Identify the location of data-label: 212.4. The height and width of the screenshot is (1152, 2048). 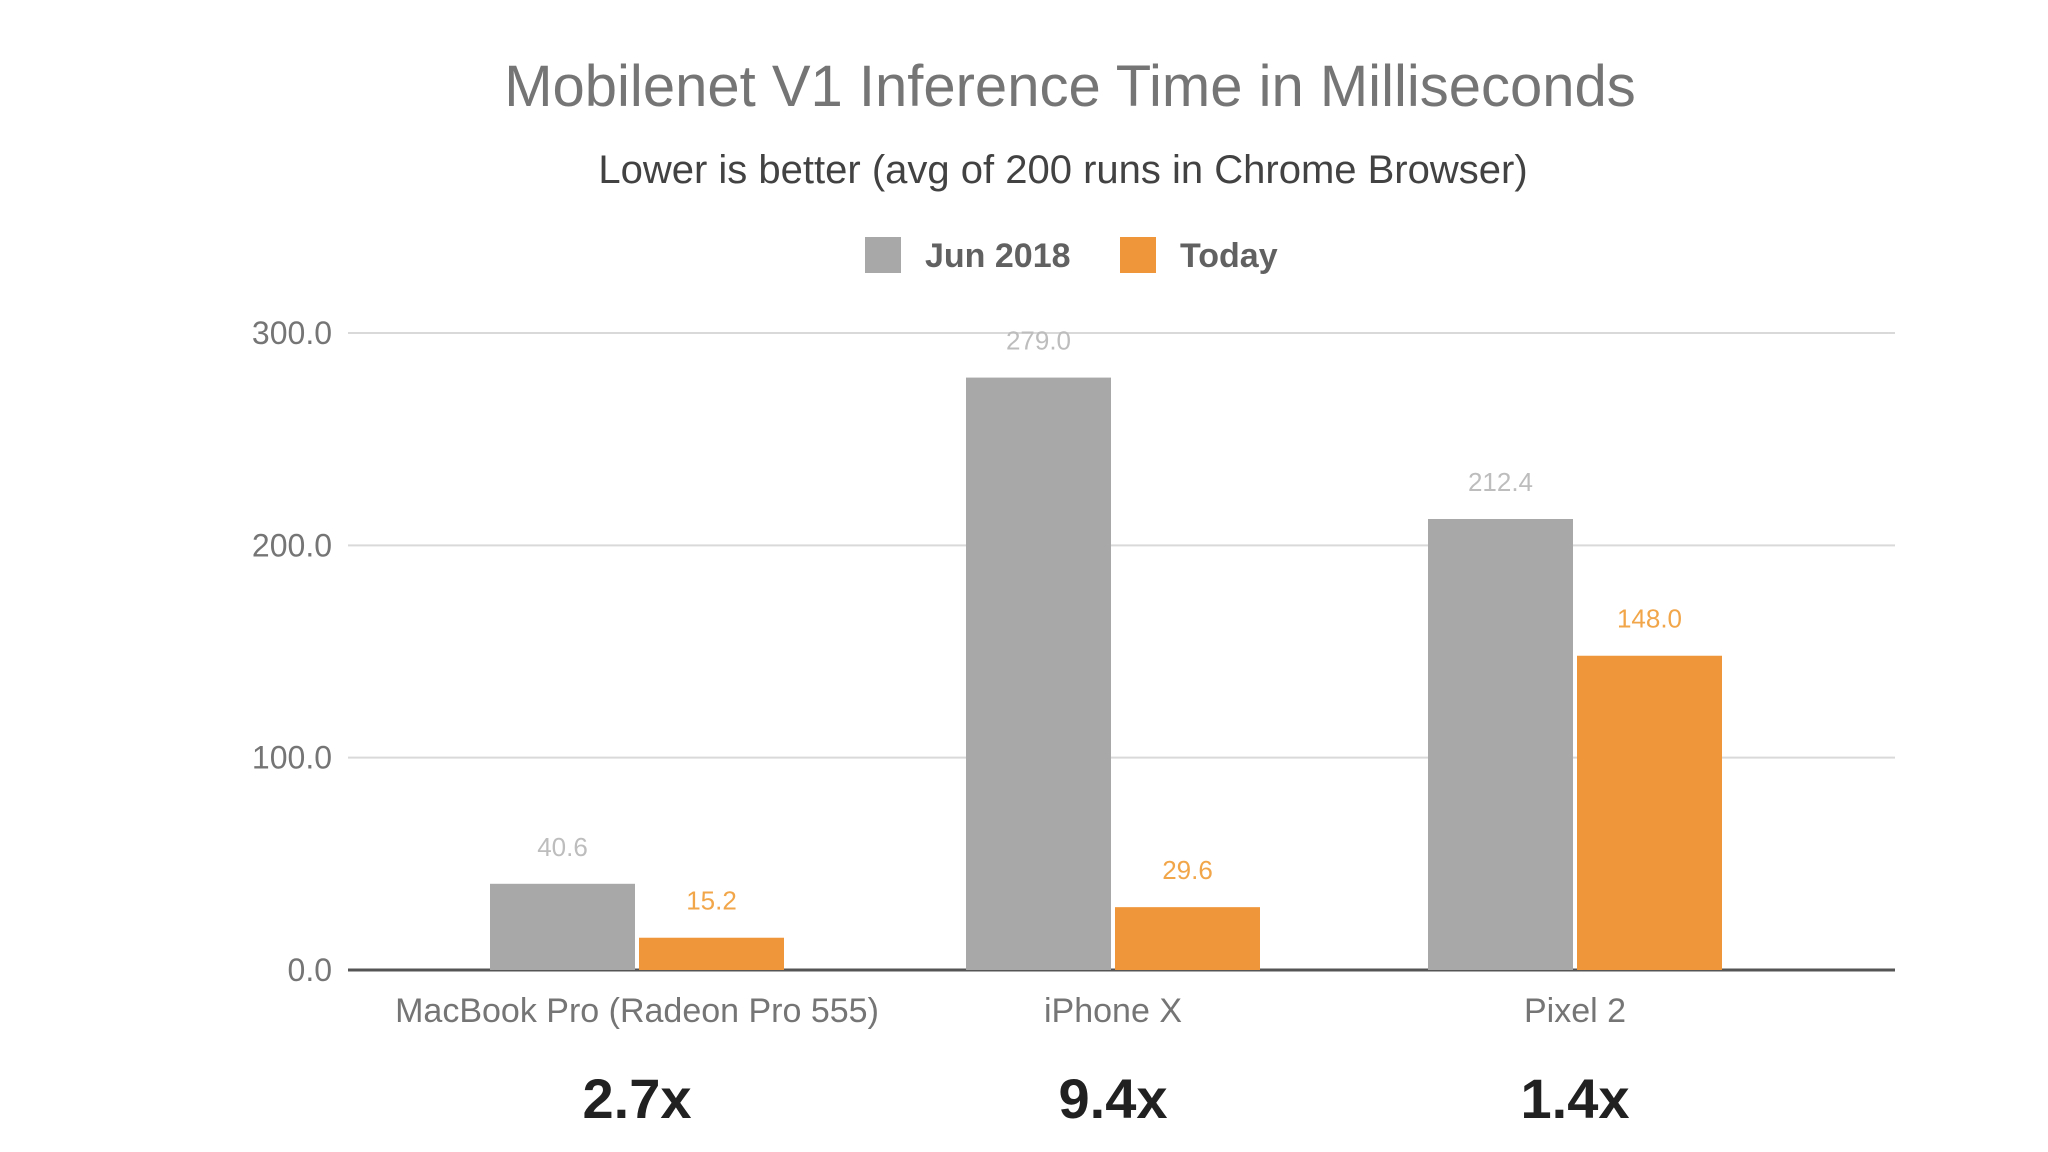
(1500, 482).